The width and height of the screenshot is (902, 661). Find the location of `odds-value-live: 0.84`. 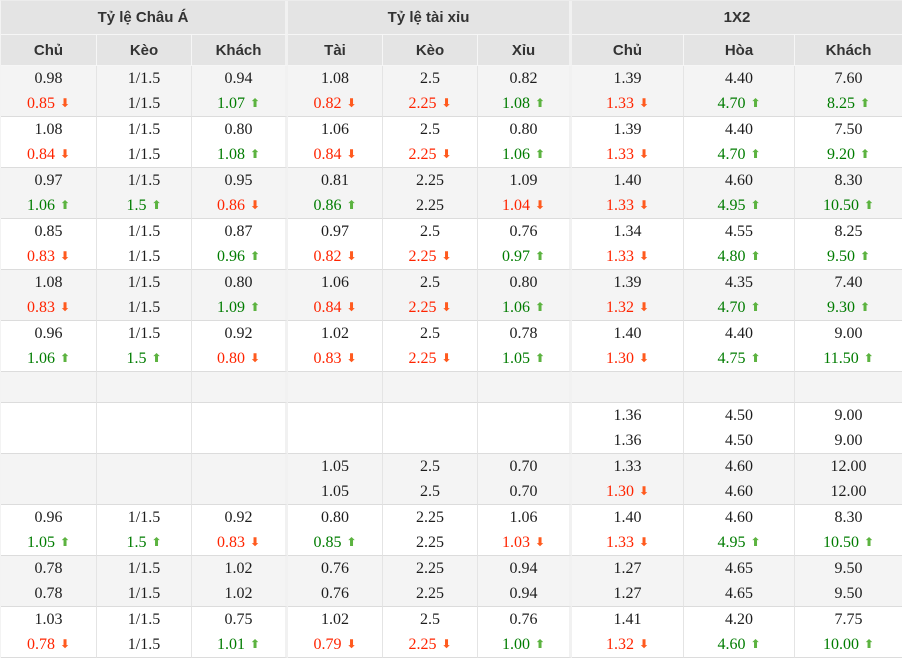

odds-value-live: 0.84 is located at coordinates (327, 307).